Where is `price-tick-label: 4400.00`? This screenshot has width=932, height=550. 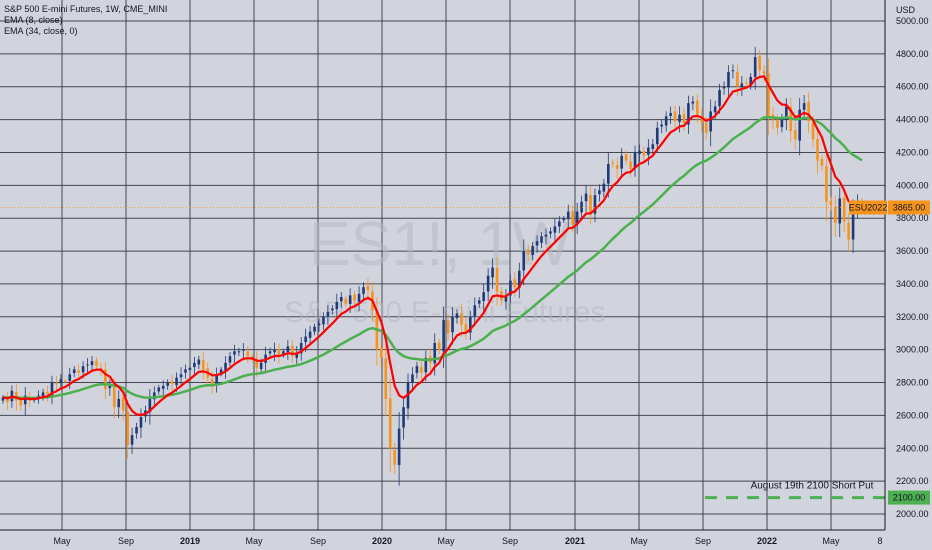
price-tick-label: 4400.00 is located at coordinates (912, 120).